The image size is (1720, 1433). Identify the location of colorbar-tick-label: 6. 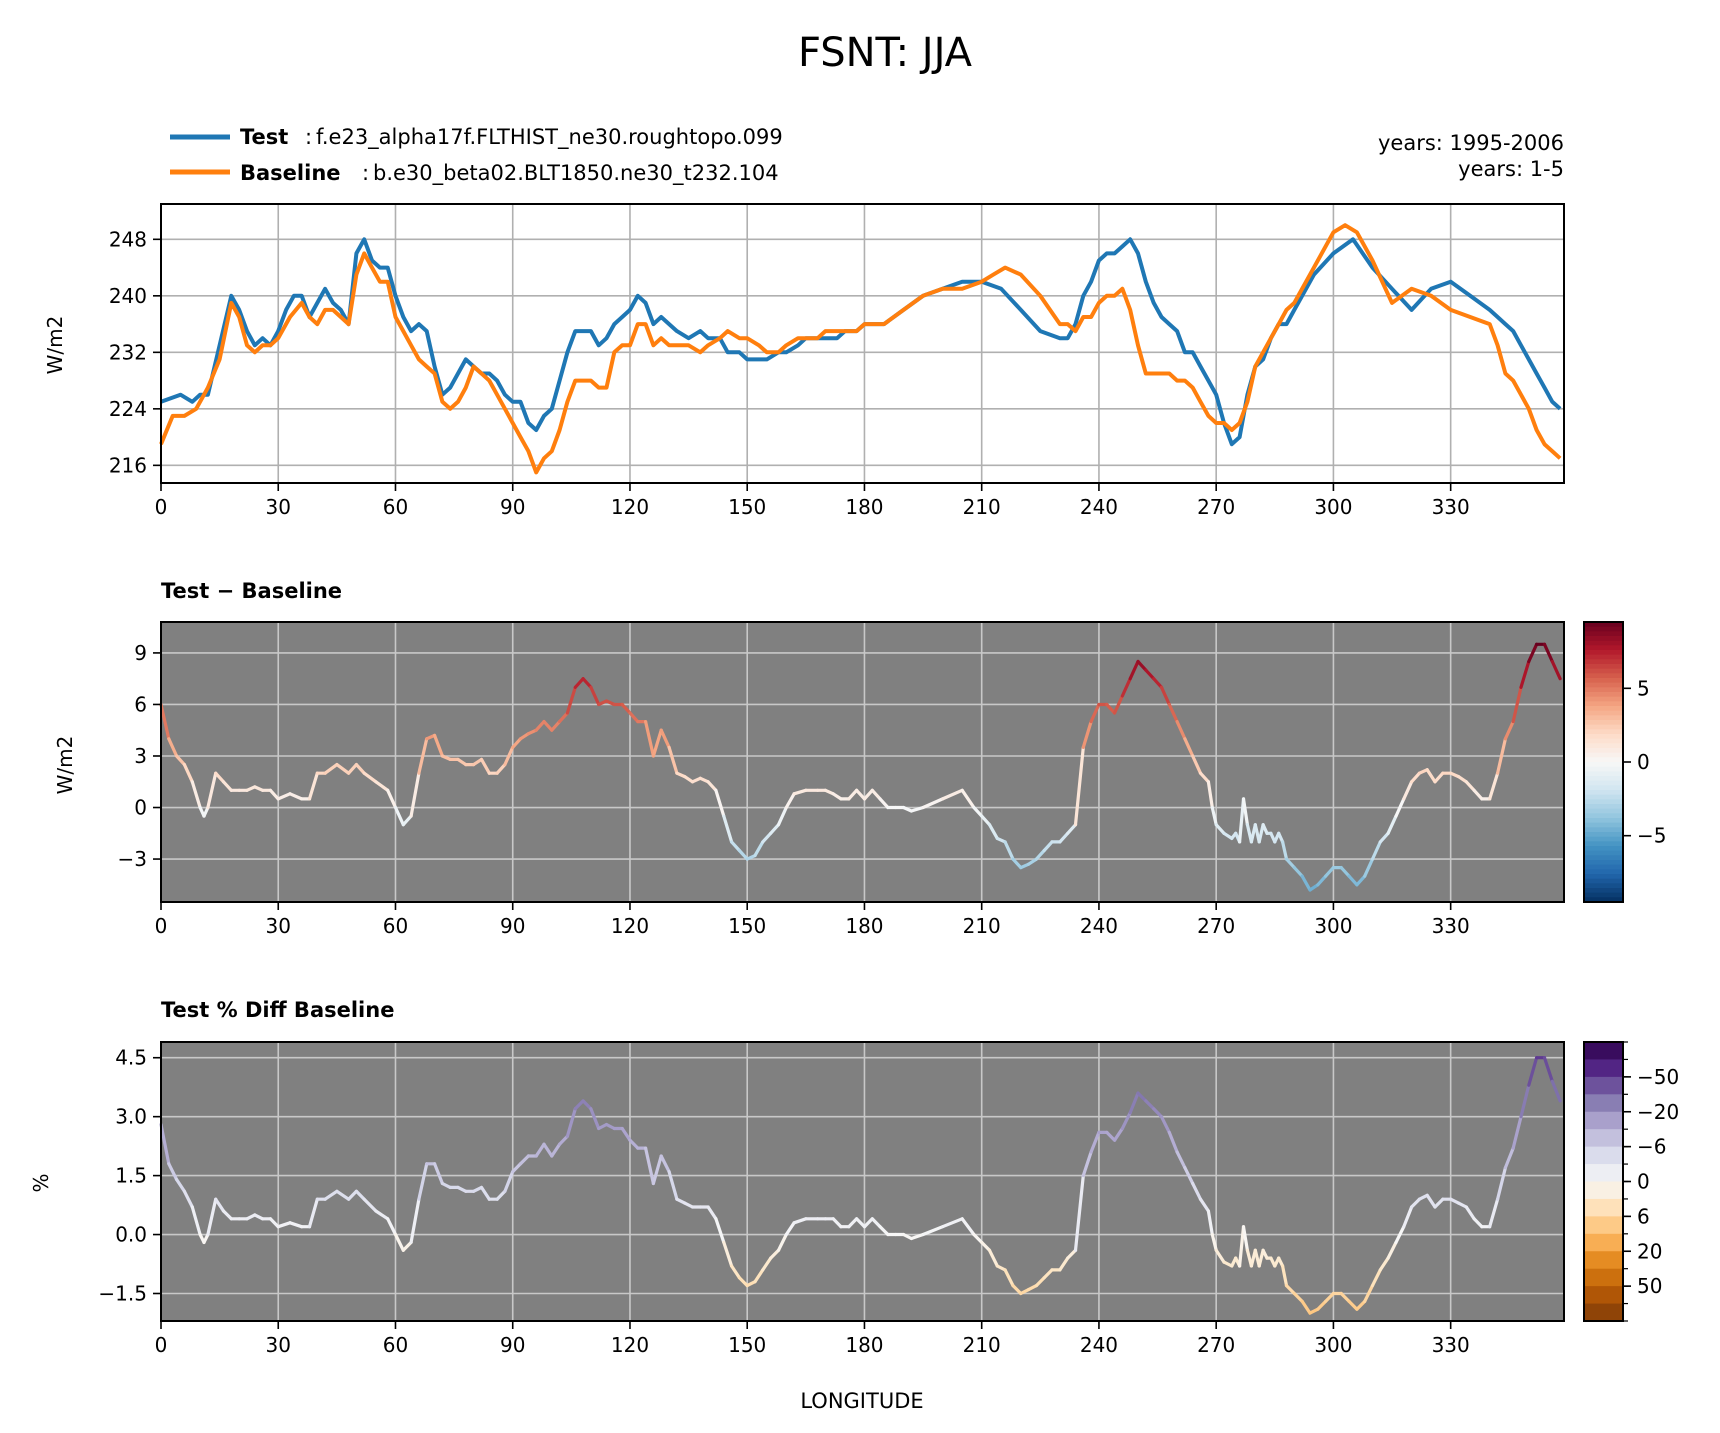
(1643, 1216).